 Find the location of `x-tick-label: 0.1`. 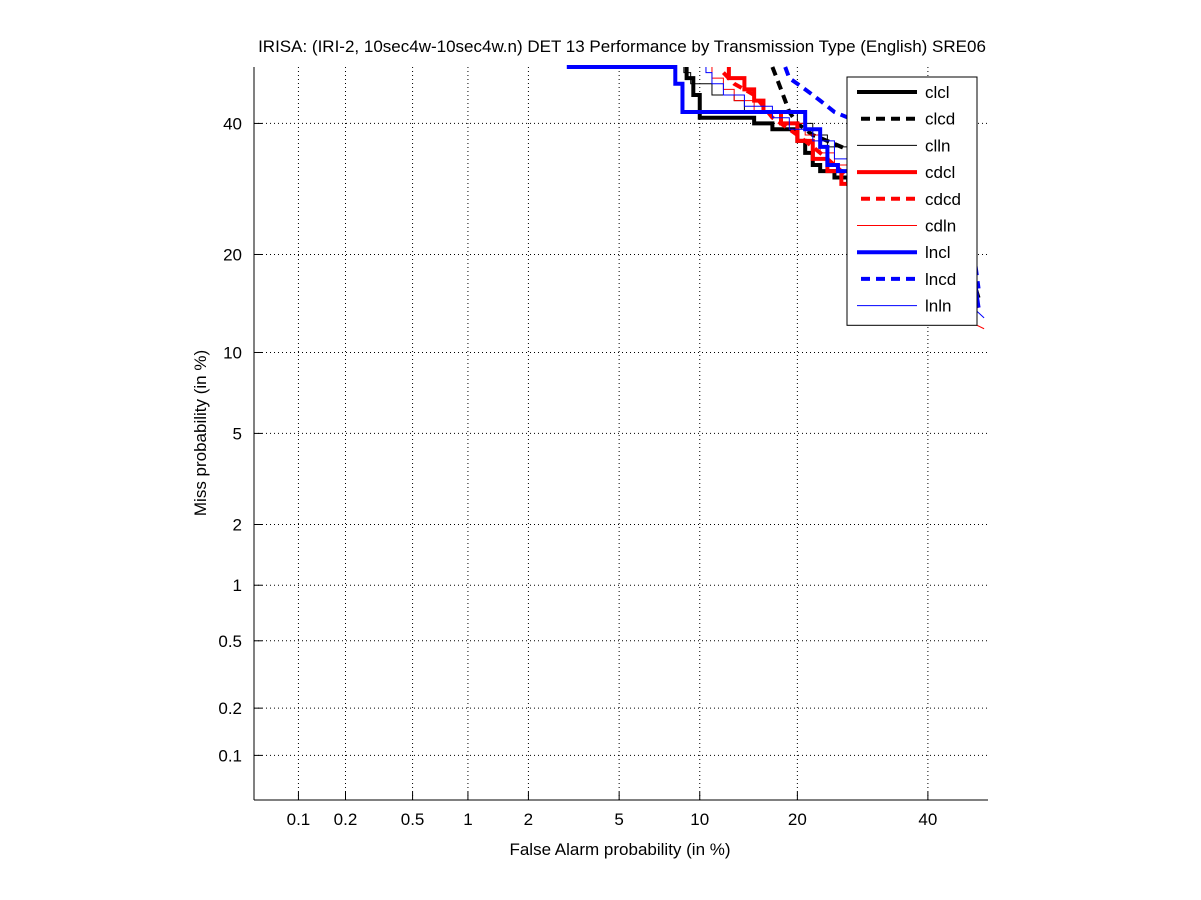

x-tick-label: 0.1 is located at coordinates (299, 819).